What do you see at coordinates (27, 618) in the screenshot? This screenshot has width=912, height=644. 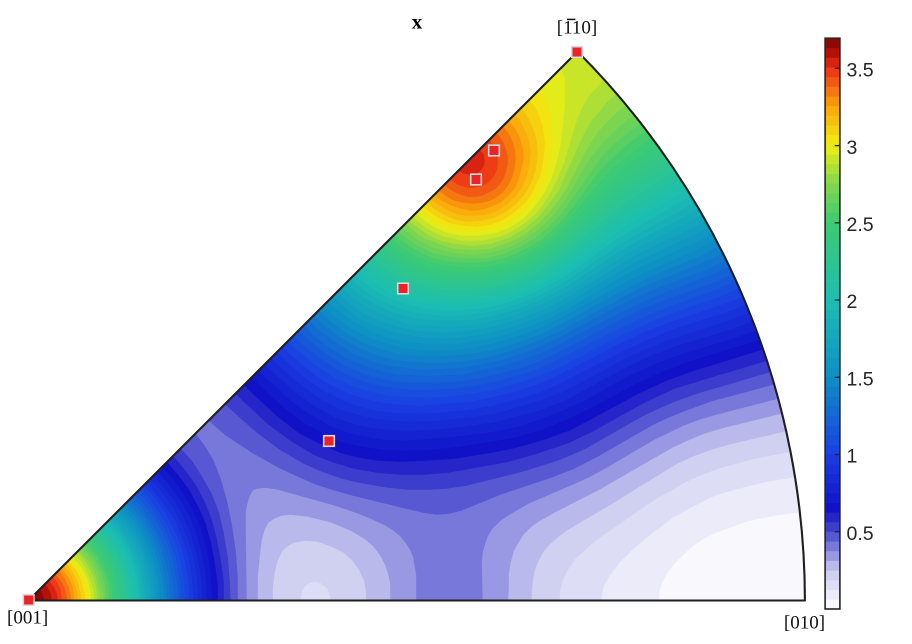 I see `svg-text: [001]` at bounding box center [27, 618].